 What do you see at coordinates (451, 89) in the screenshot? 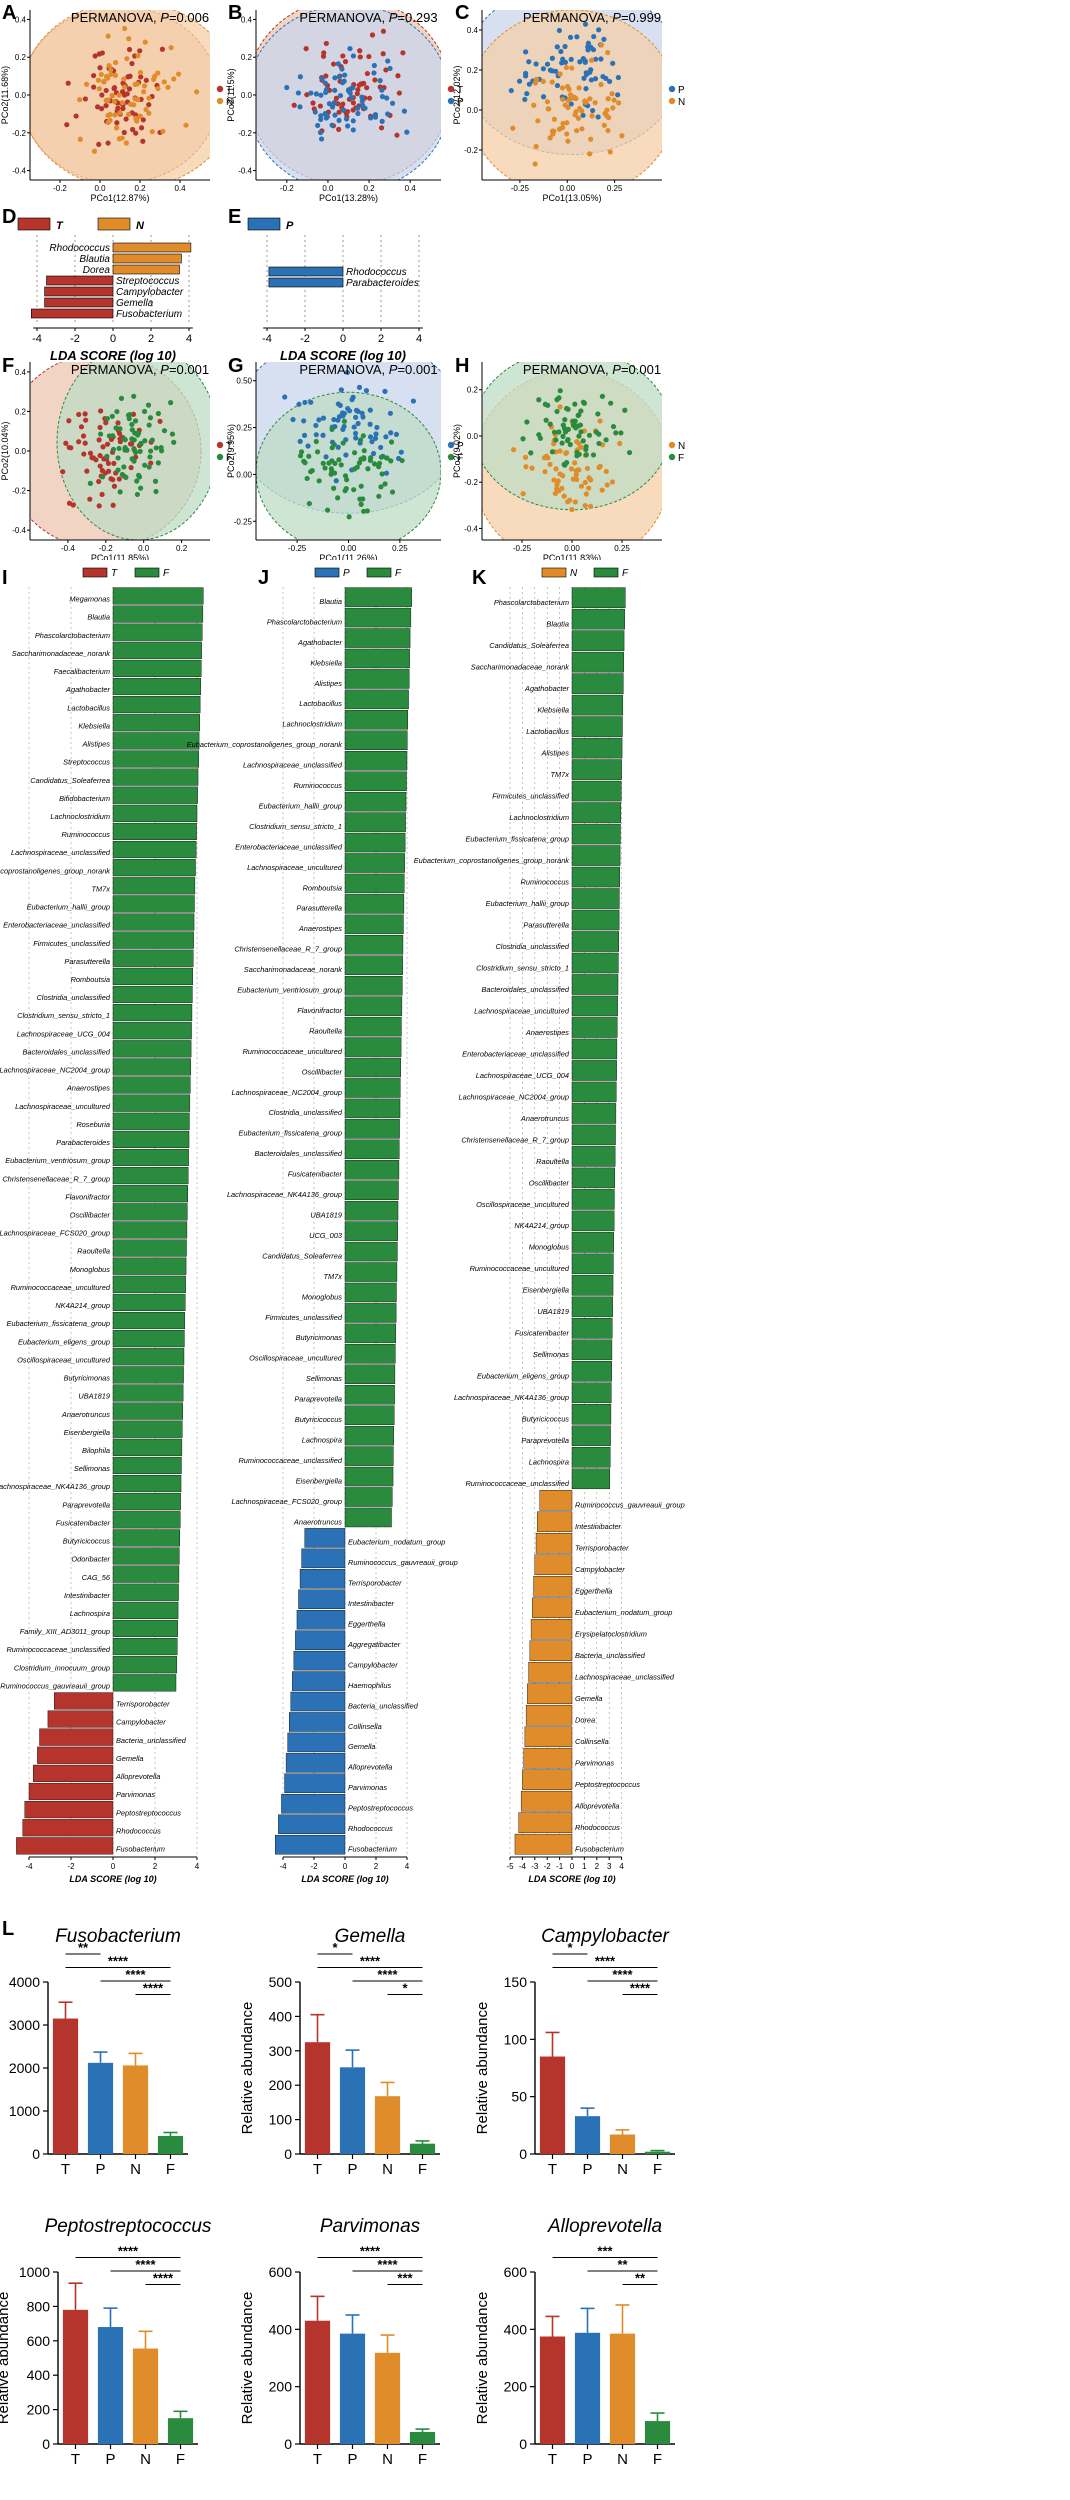
I see `legend-marker-T` at bounding box center [451, 89].